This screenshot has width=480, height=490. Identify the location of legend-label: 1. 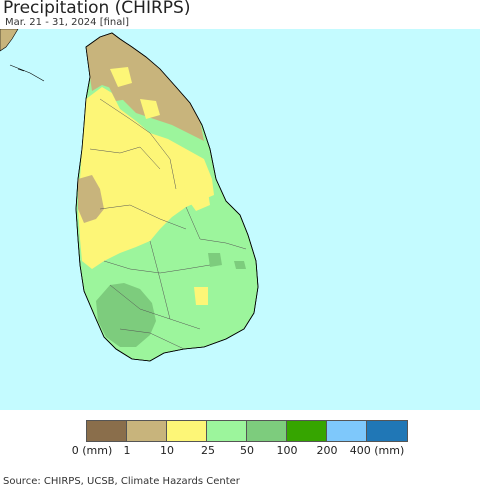
(127, 450).